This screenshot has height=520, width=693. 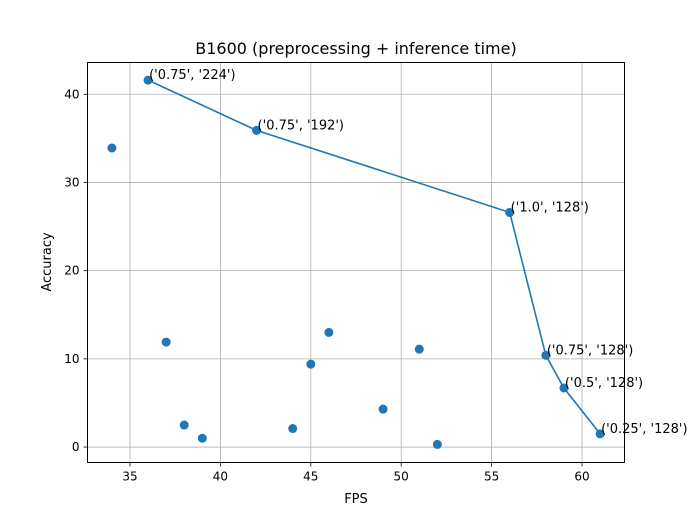 What do you see at coordinates (401, 477) in the screenshot?
I see `x-tick-label: 50` at bounding box center [401, 477].